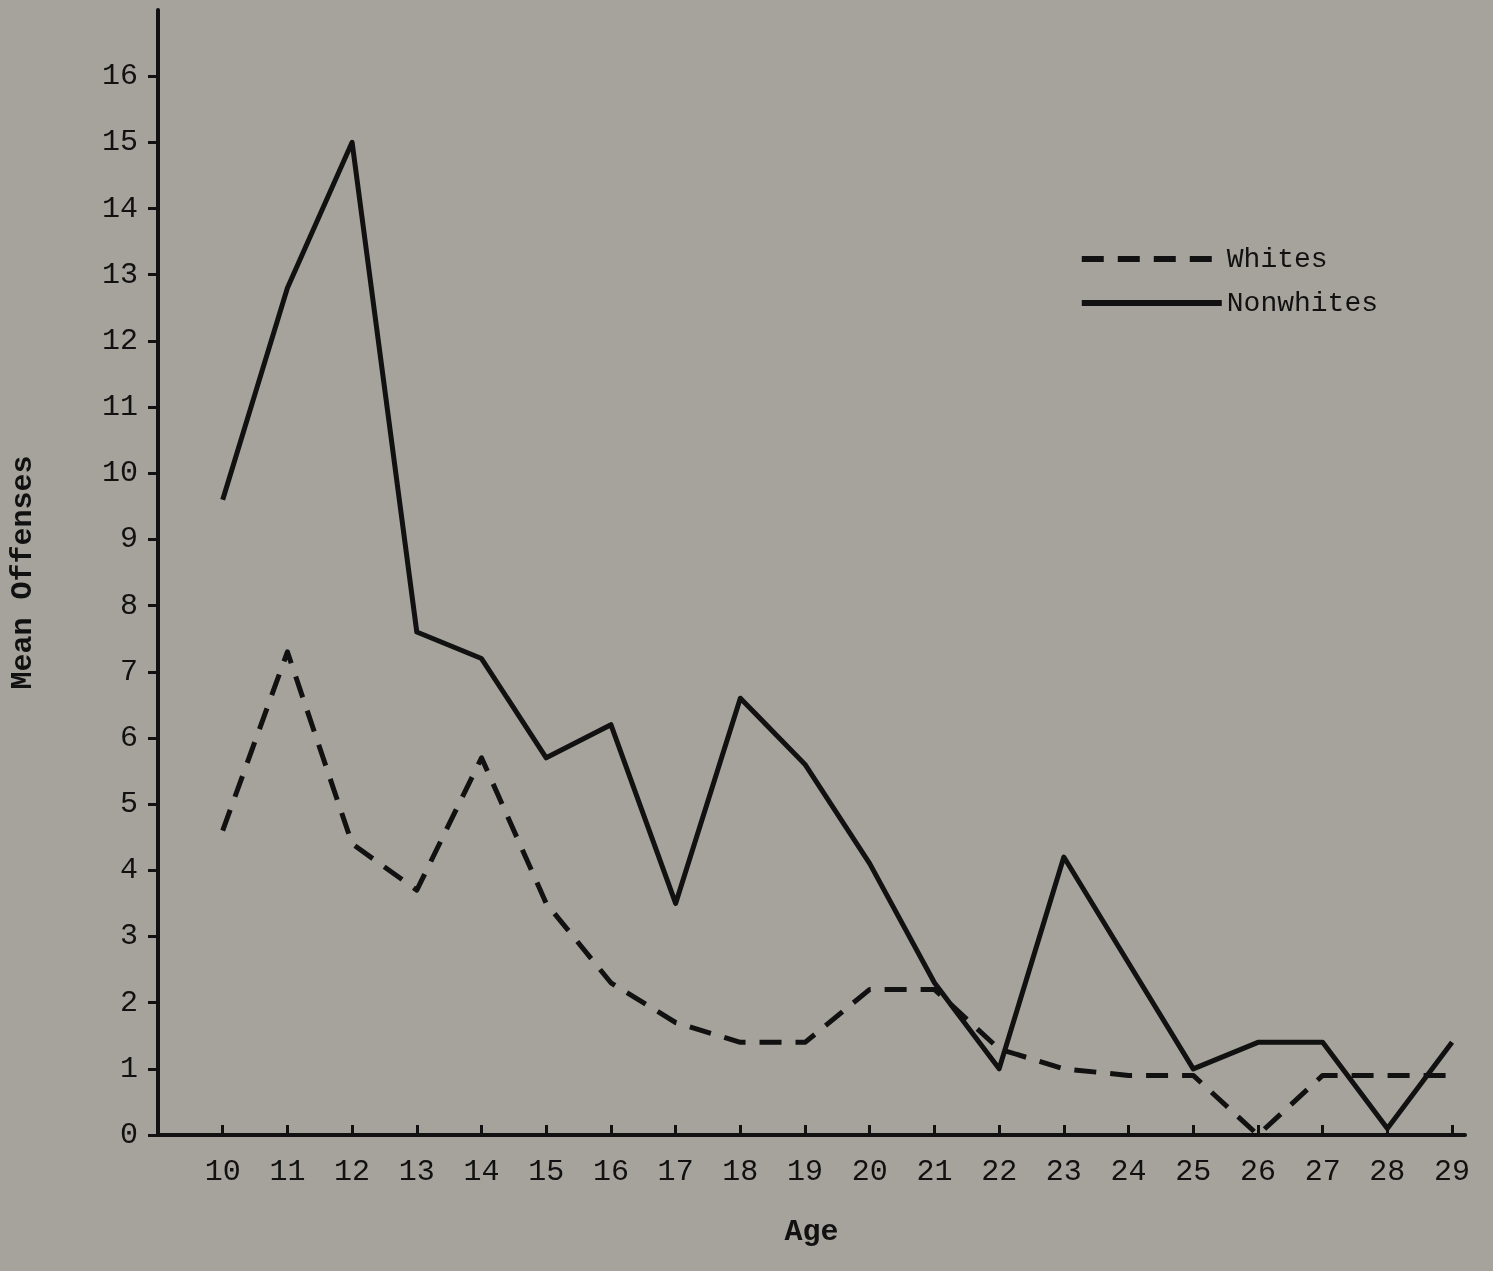 This screenshot has height=1271, width=1493. What do you see at coordinates (119, 407) in the screenshot?
I see `y-tick-label: 11` at bounding box center [119, 407].